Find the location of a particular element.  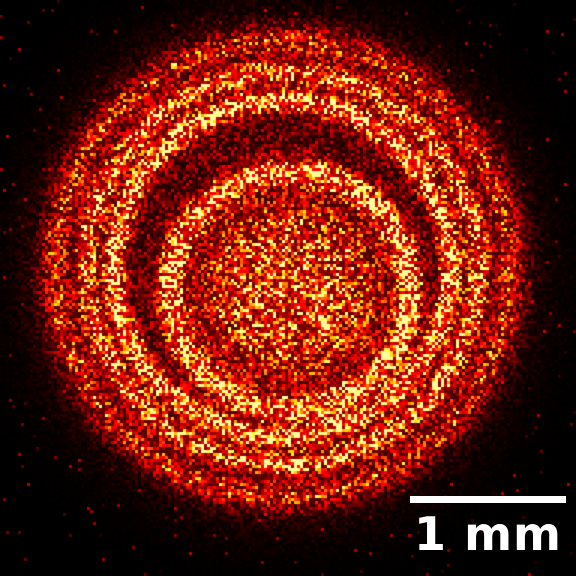

scale-bar is located at coordinates (488, 499).